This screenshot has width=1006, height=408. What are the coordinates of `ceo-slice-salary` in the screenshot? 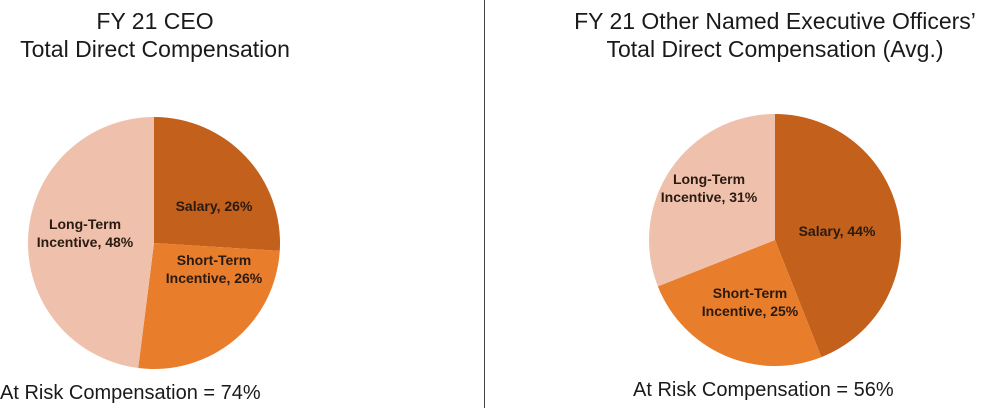 It's located at (217, 184).